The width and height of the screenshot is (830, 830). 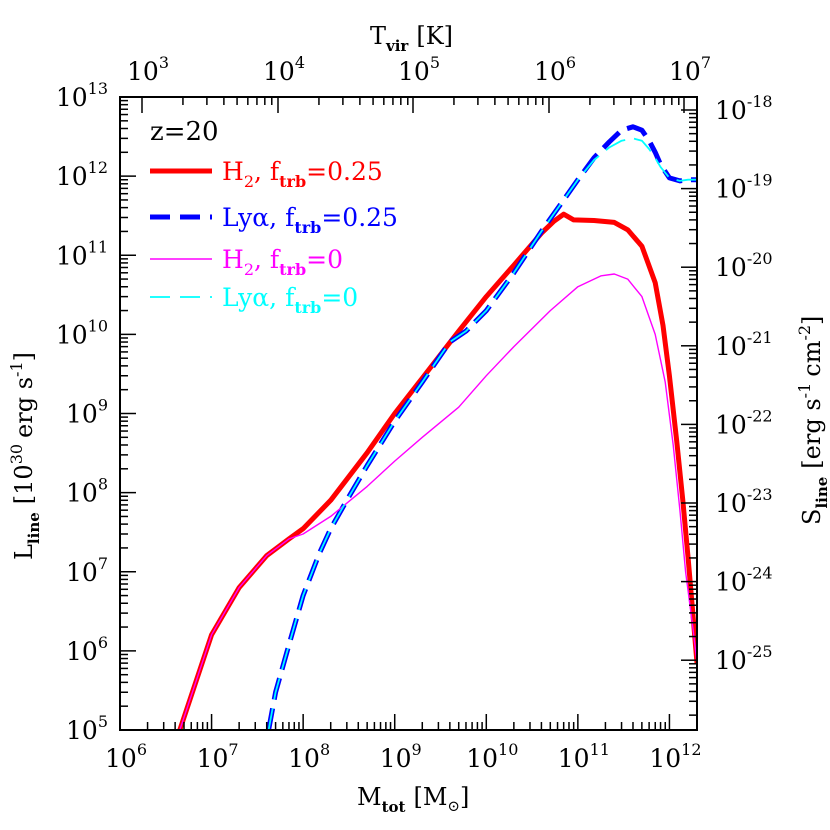 I want to click on top-tick-label: 10⁵, so click(x=419, y=69).